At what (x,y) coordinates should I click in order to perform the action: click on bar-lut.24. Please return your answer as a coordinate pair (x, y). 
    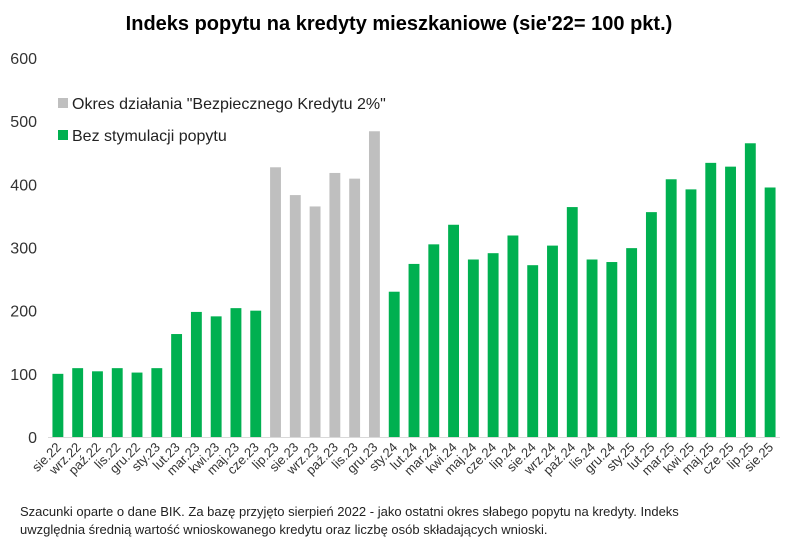
    Looking at the image, I should click on (414, 350).